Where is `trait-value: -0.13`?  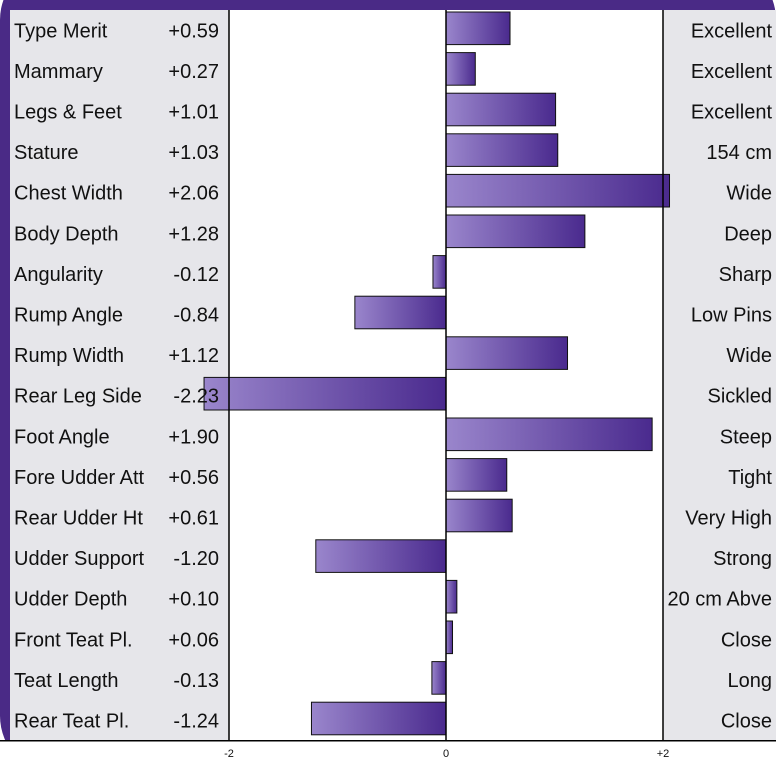
trait-value: -0.13 is located at coordinates (196, 681).